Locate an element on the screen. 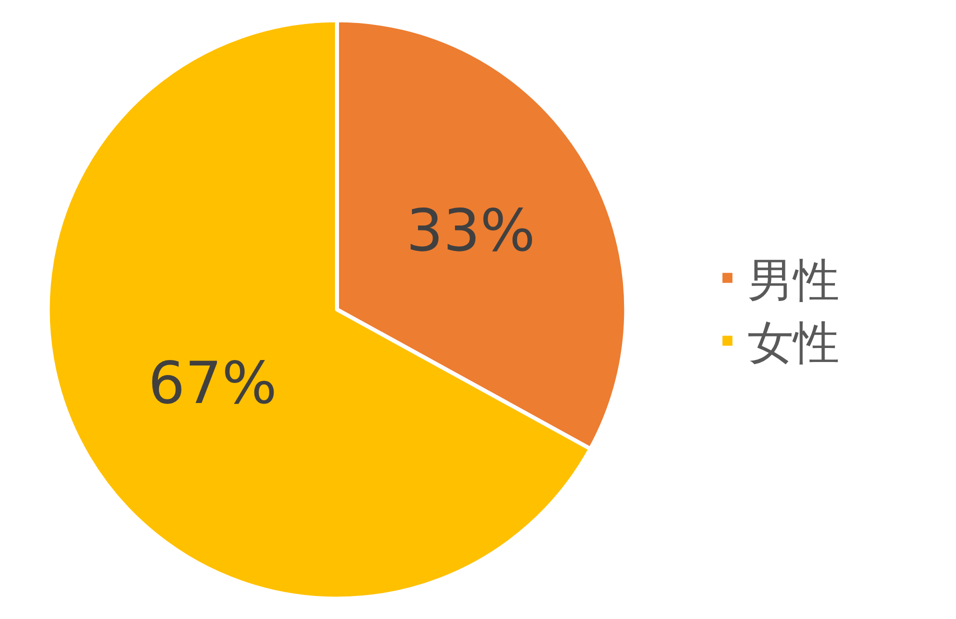 Image resolution: width=956 pixels, height=619 pixels. legend-label: 男性 is located at coordinates (793, 279).